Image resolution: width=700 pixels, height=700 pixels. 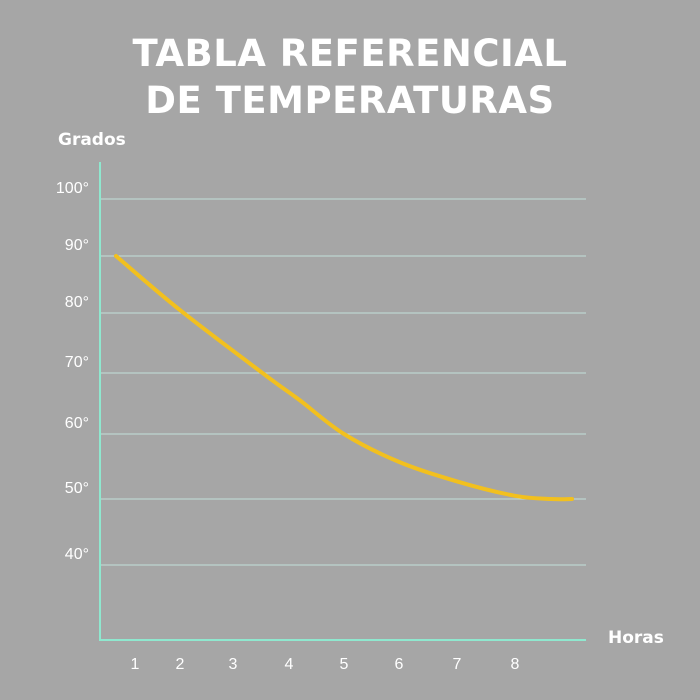 I want to click on y-tick-label-70: 70°, so click(x=77, y=362).